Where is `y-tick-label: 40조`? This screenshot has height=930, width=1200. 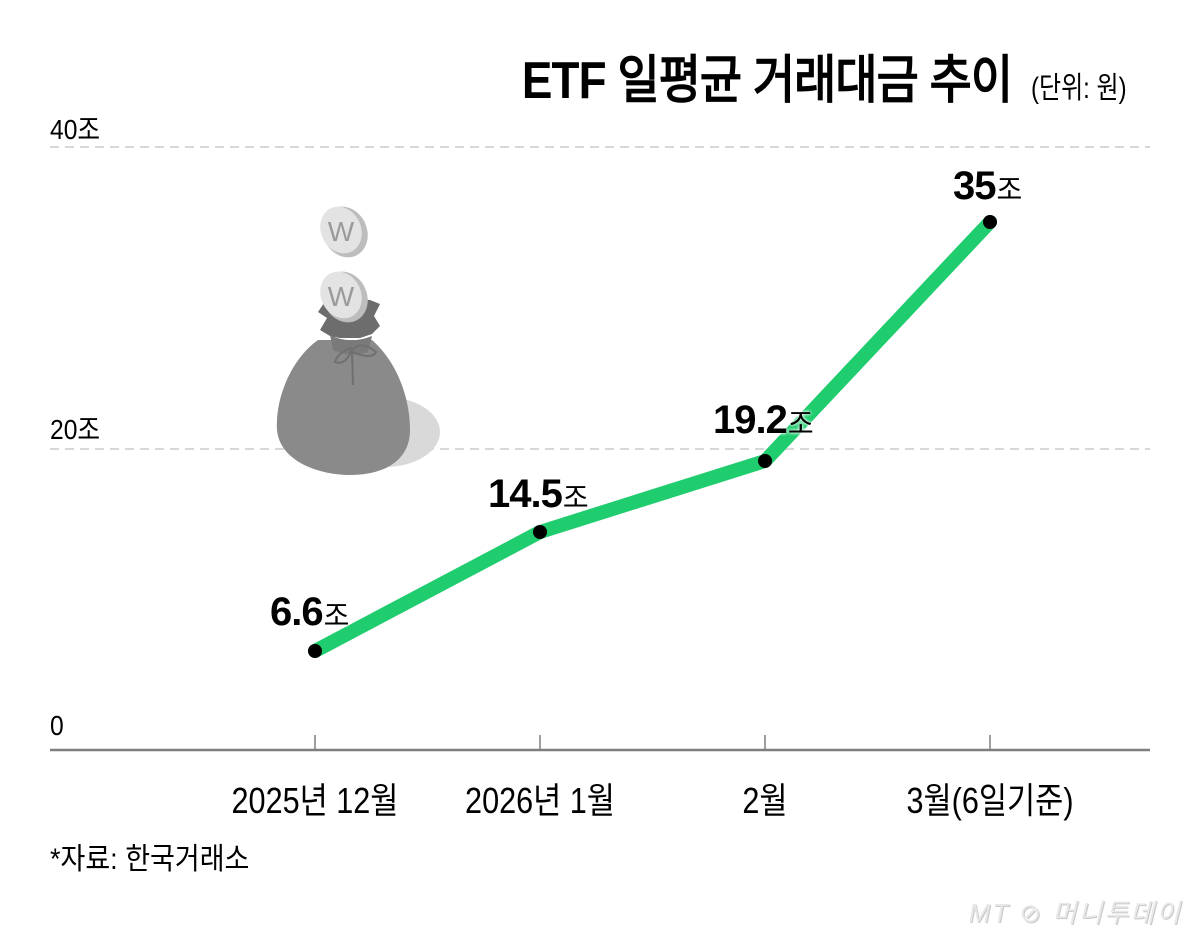
y-tick-label: 40조 is located at coordinates (75, 129).